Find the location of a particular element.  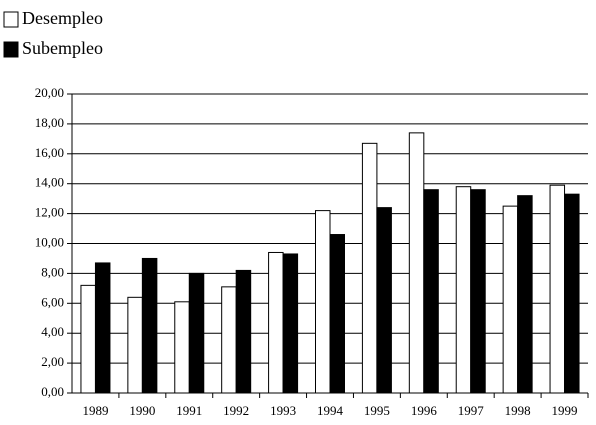

x-tick-label: 1996 is located at coordinates (424, 410).